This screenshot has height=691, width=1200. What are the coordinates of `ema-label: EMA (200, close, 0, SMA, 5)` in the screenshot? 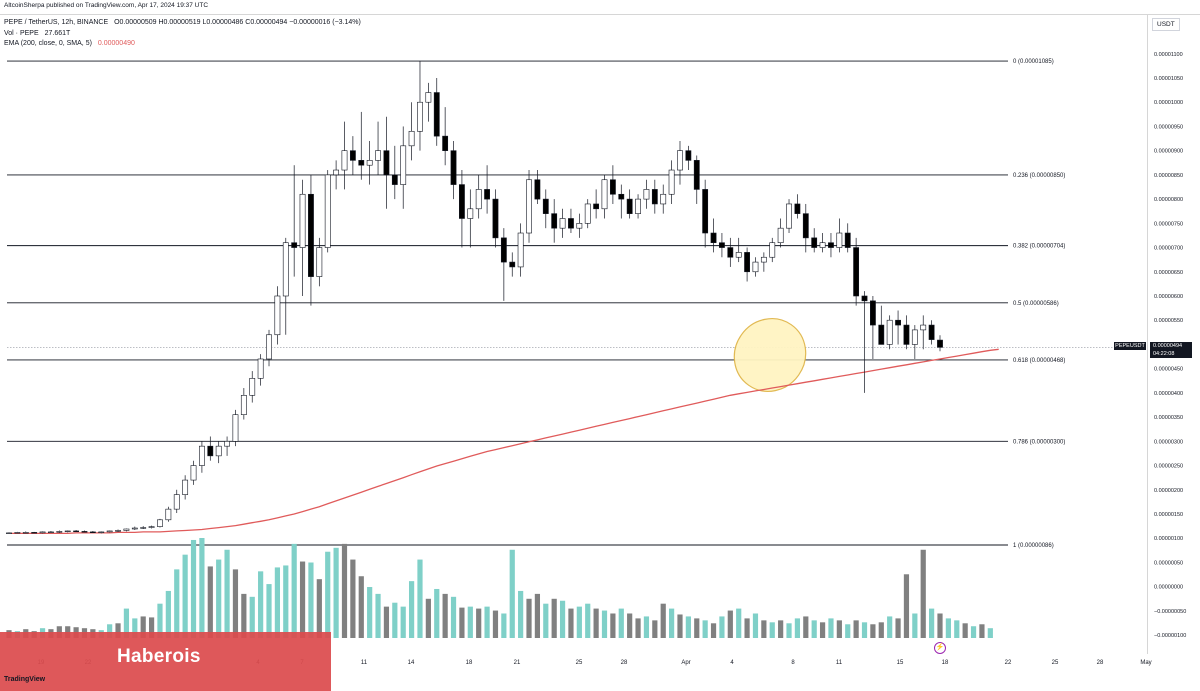 It's located at (48, 43).